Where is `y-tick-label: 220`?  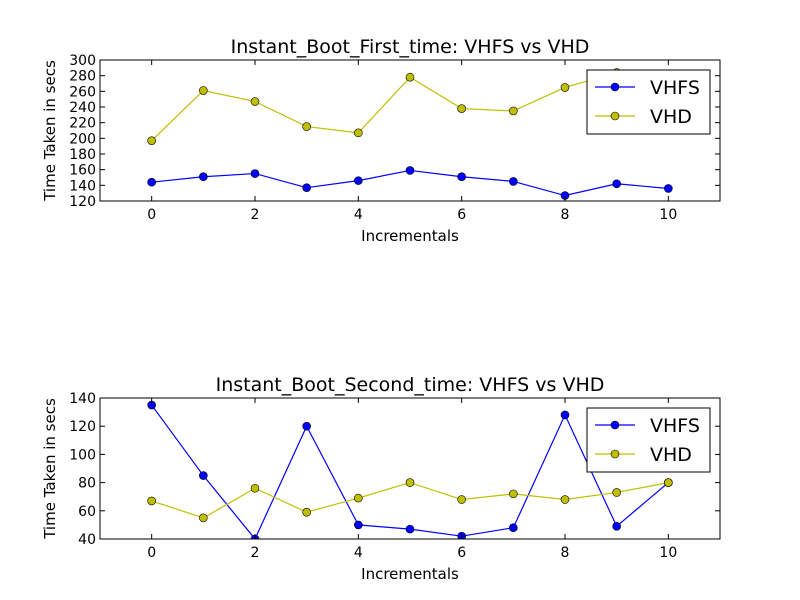
y-tick-label: 220 is located at coordinates (82, 124).